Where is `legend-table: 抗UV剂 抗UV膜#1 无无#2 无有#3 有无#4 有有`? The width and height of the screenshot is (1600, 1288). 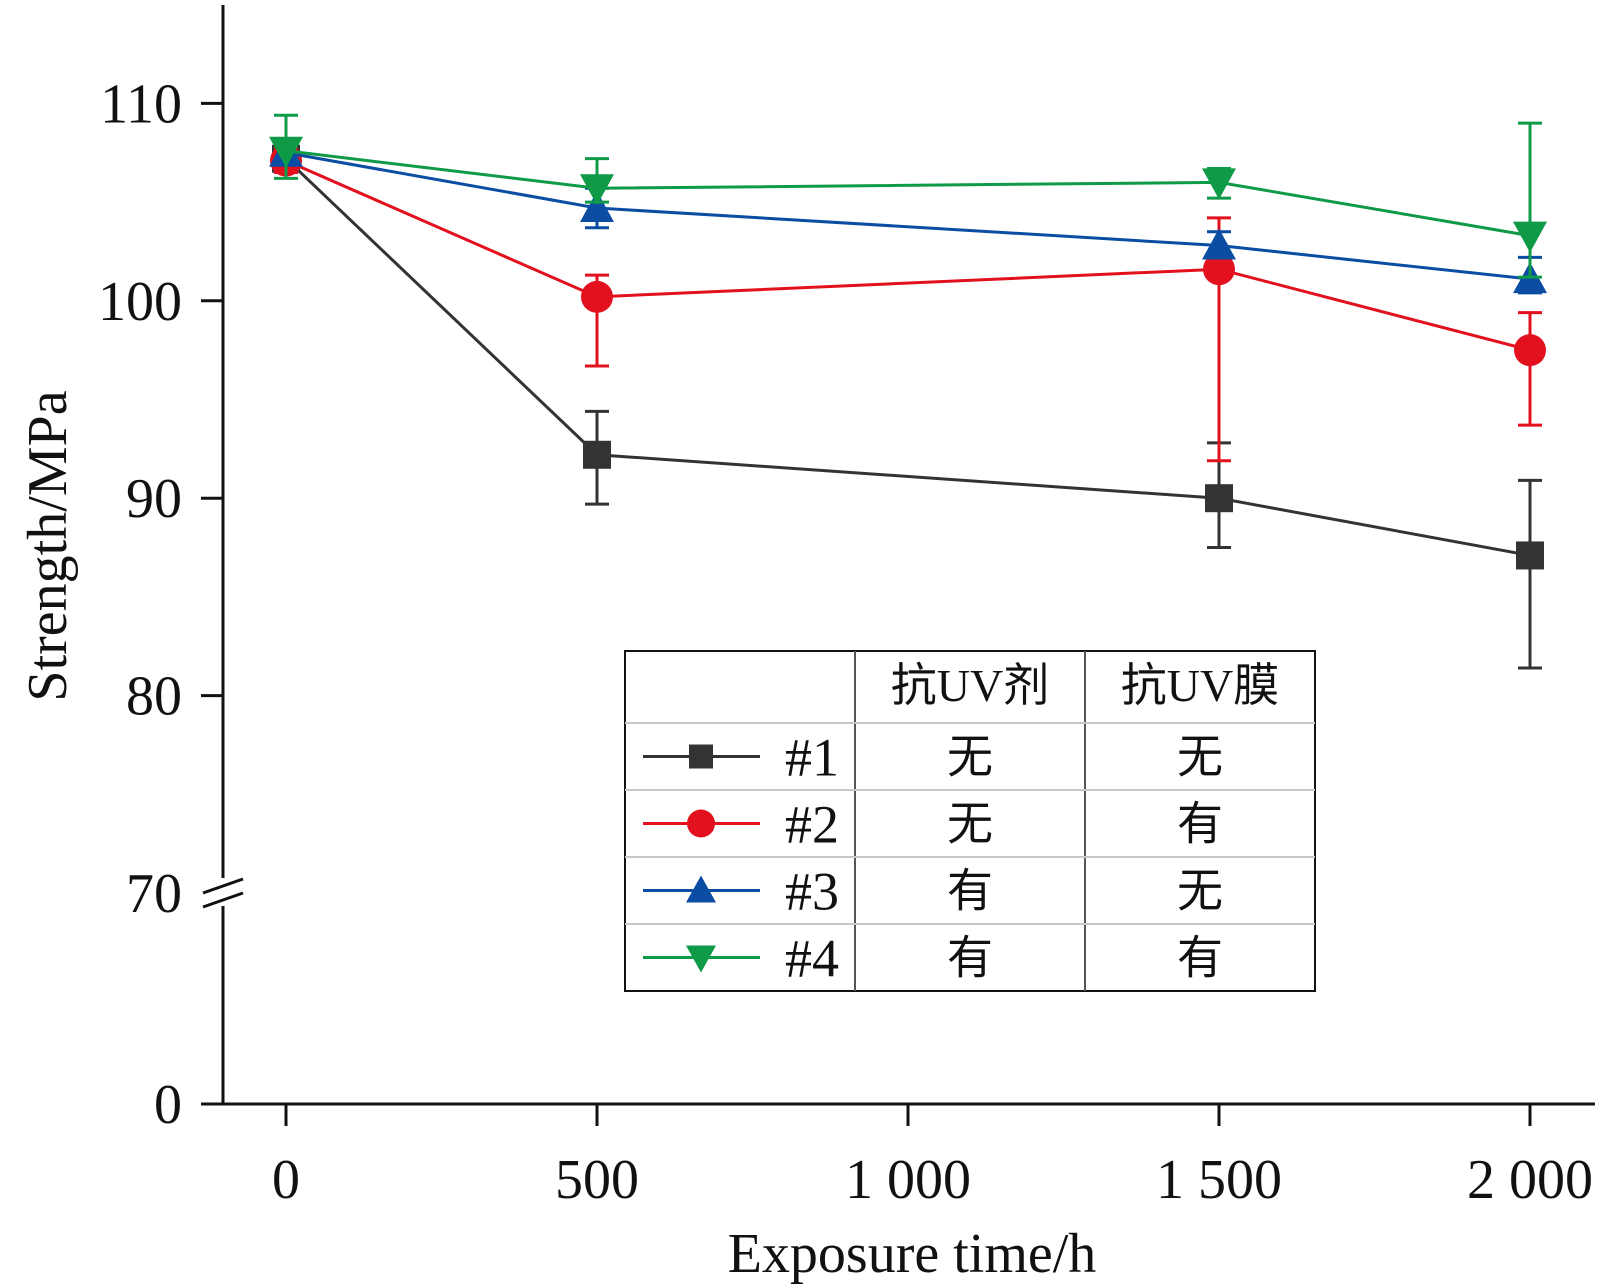 legend-table: 抗UV剂 抗UV膜#1 无无#2 无有#3 有无#4 有有 is located at coordinates (970, 821).